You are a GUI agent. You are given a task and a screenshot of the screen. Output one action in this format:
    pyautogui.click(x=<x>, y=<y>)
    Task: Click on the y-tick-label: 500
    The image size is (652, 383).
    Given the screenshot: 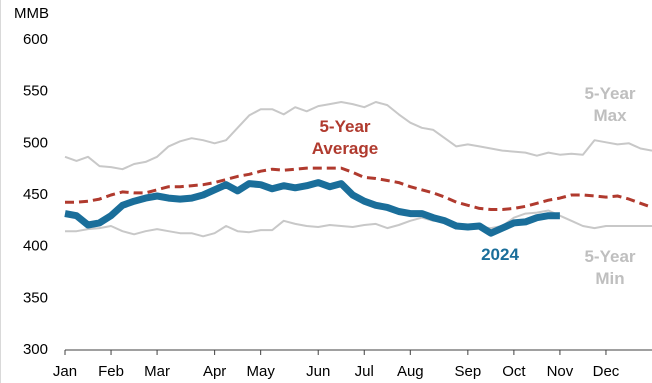 What is the action you would take?
    pyautogui.click(x=35, y=142)
    